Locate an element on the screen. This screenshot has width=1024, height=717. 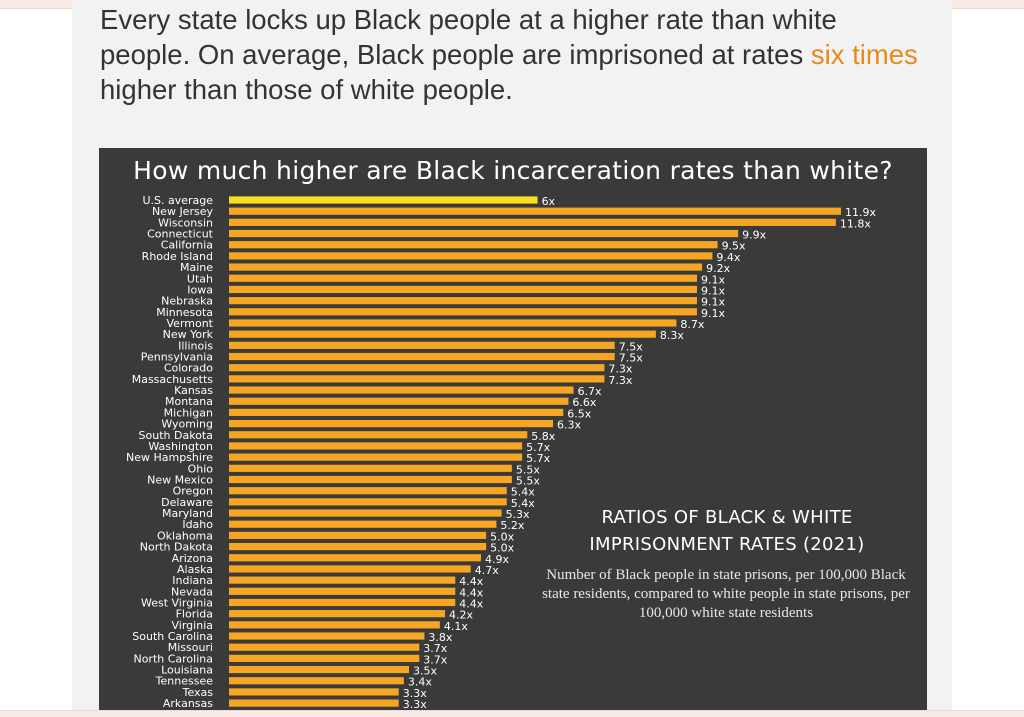
value-label: 5.8x is located at coordinates (543, 436).